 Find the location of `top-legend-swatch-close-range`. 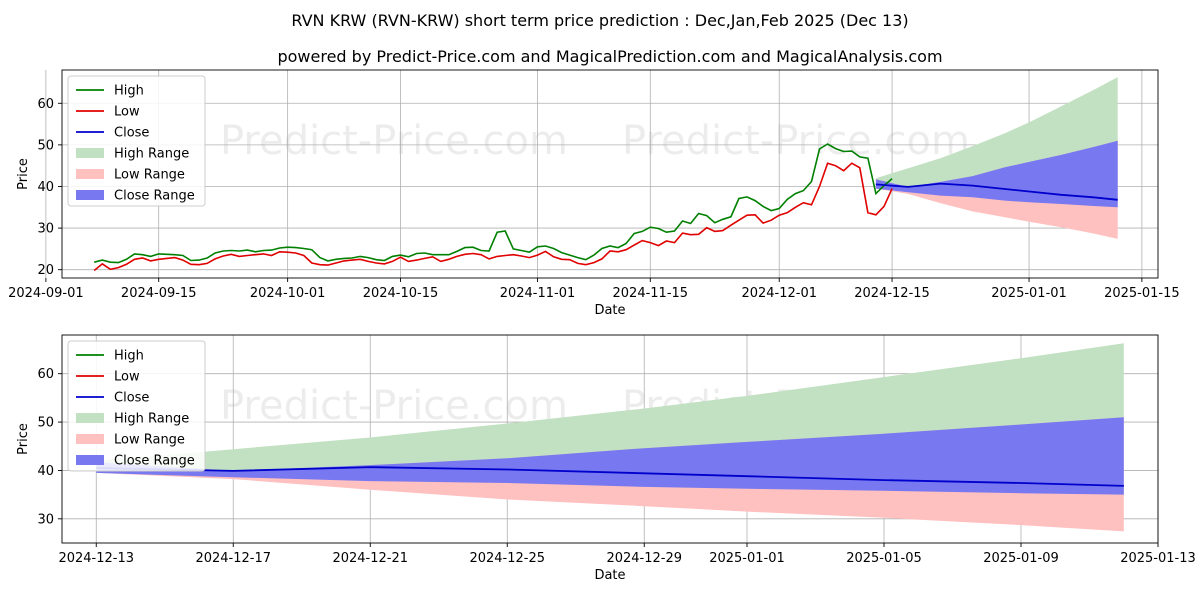

top-legend-swatch-close-range is located at coordinates (90, 195).